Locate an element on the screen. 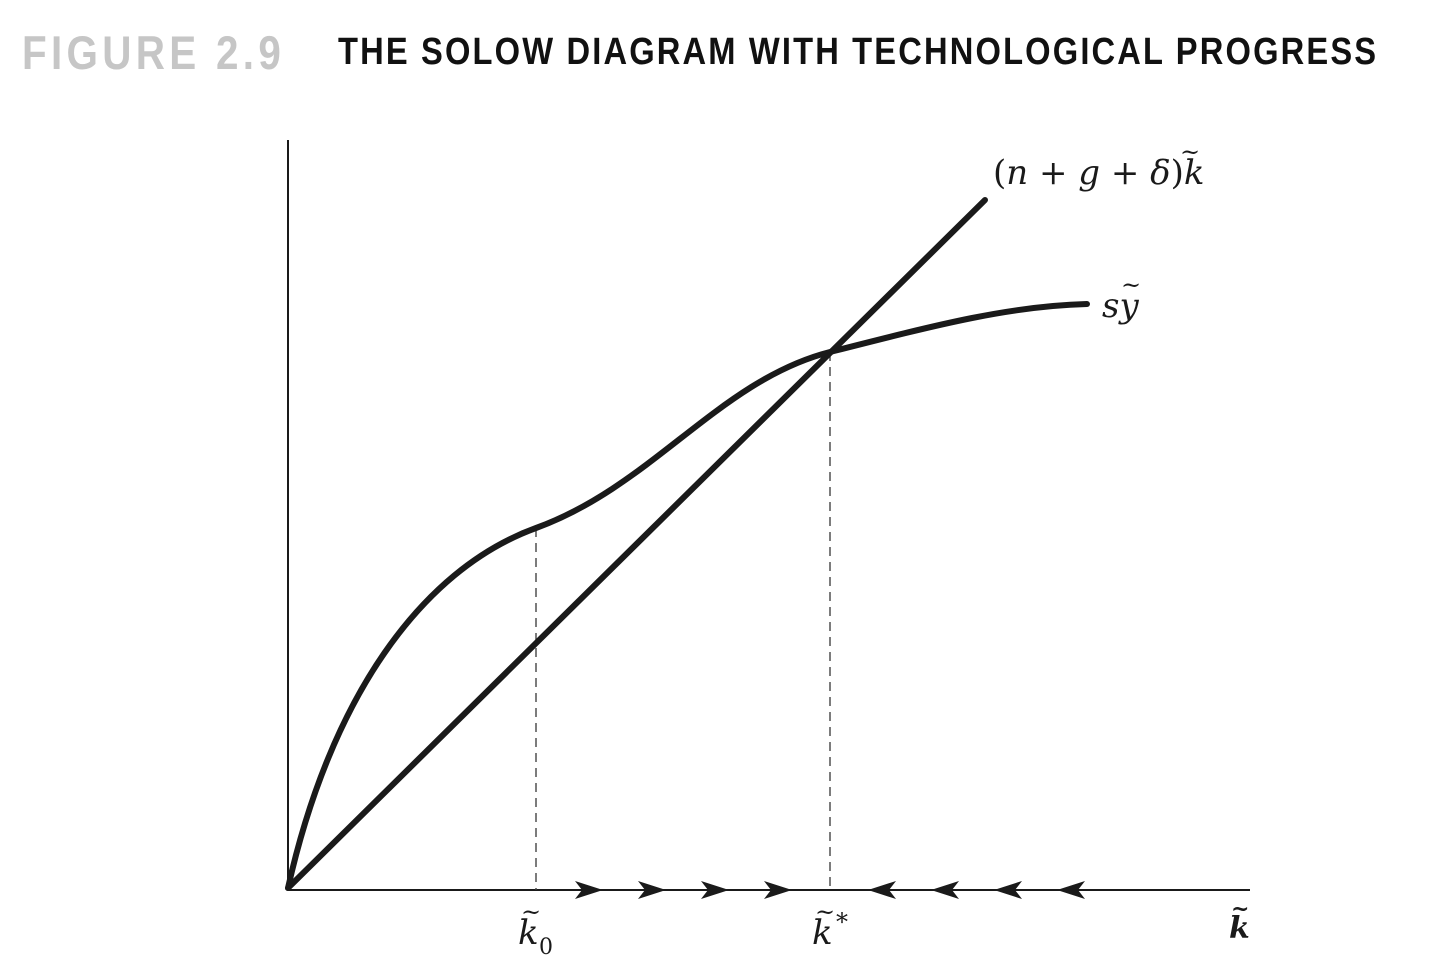 The image size is (1440, 980). svg-text: 0 is located at coordinates (546, 947).